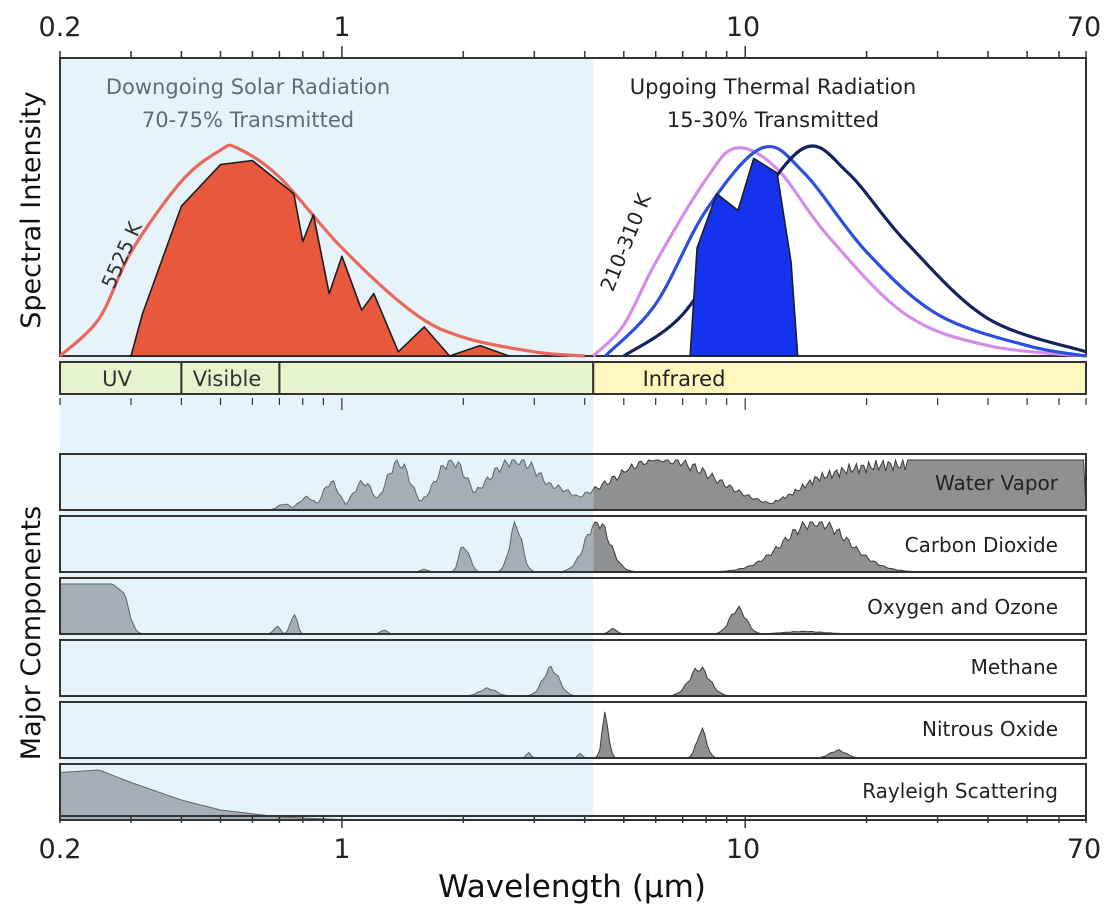 The height and width of the screenshot is (909, 1110). What do you see at coordinates (1084, 849) in the screenshot?
I see `bottom-tick-70: 70` at bounding box center [1084, 849].